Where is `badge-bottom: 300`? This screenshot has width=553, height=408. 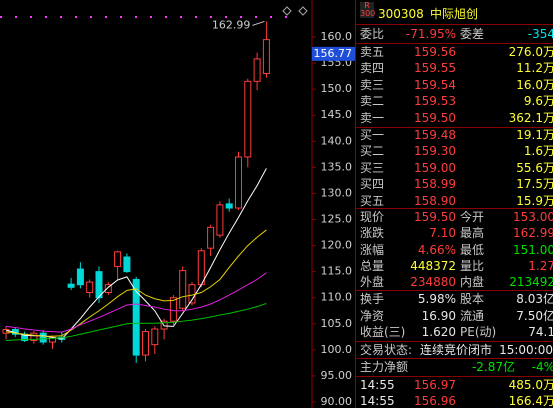 badge-bottom: 300 is located at coordinates (368, 13).